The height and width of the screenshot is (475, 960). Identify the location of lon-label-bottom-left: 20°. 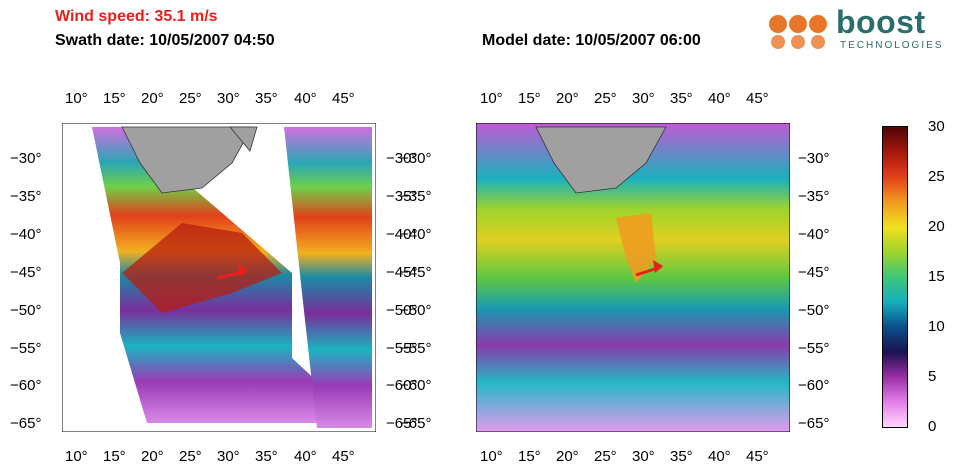
(152, 456).